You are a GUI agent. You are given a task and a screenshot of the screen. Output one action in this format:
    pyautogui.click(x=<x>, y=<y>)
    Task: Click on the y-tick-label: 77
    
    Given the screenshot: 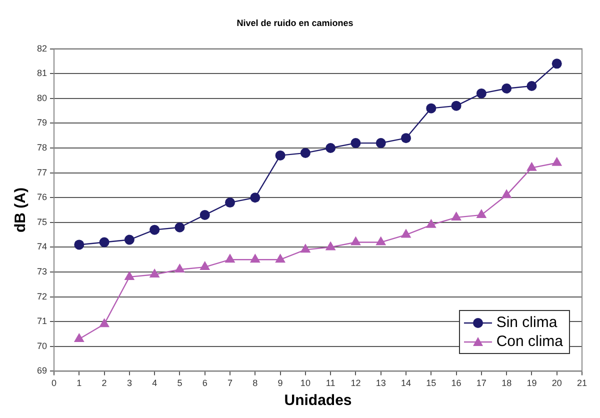 What is the action you would take?
    pyautogui.click(x=42, y=172)
    